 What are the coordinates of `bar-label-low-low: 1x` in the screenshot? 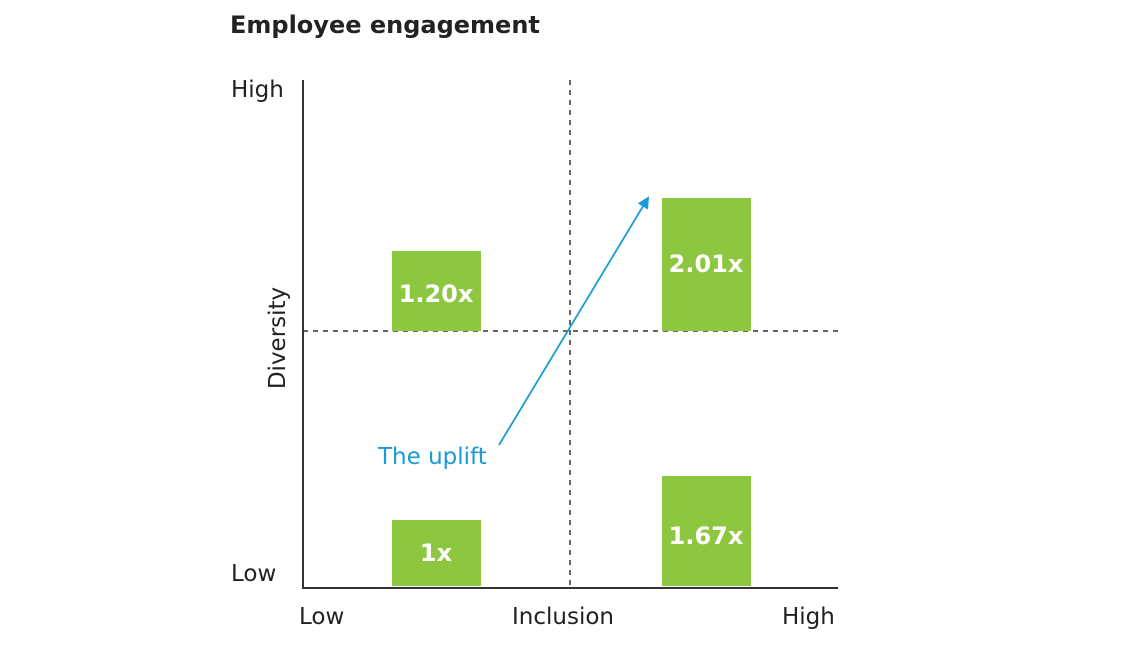 It's located at (436, 553).